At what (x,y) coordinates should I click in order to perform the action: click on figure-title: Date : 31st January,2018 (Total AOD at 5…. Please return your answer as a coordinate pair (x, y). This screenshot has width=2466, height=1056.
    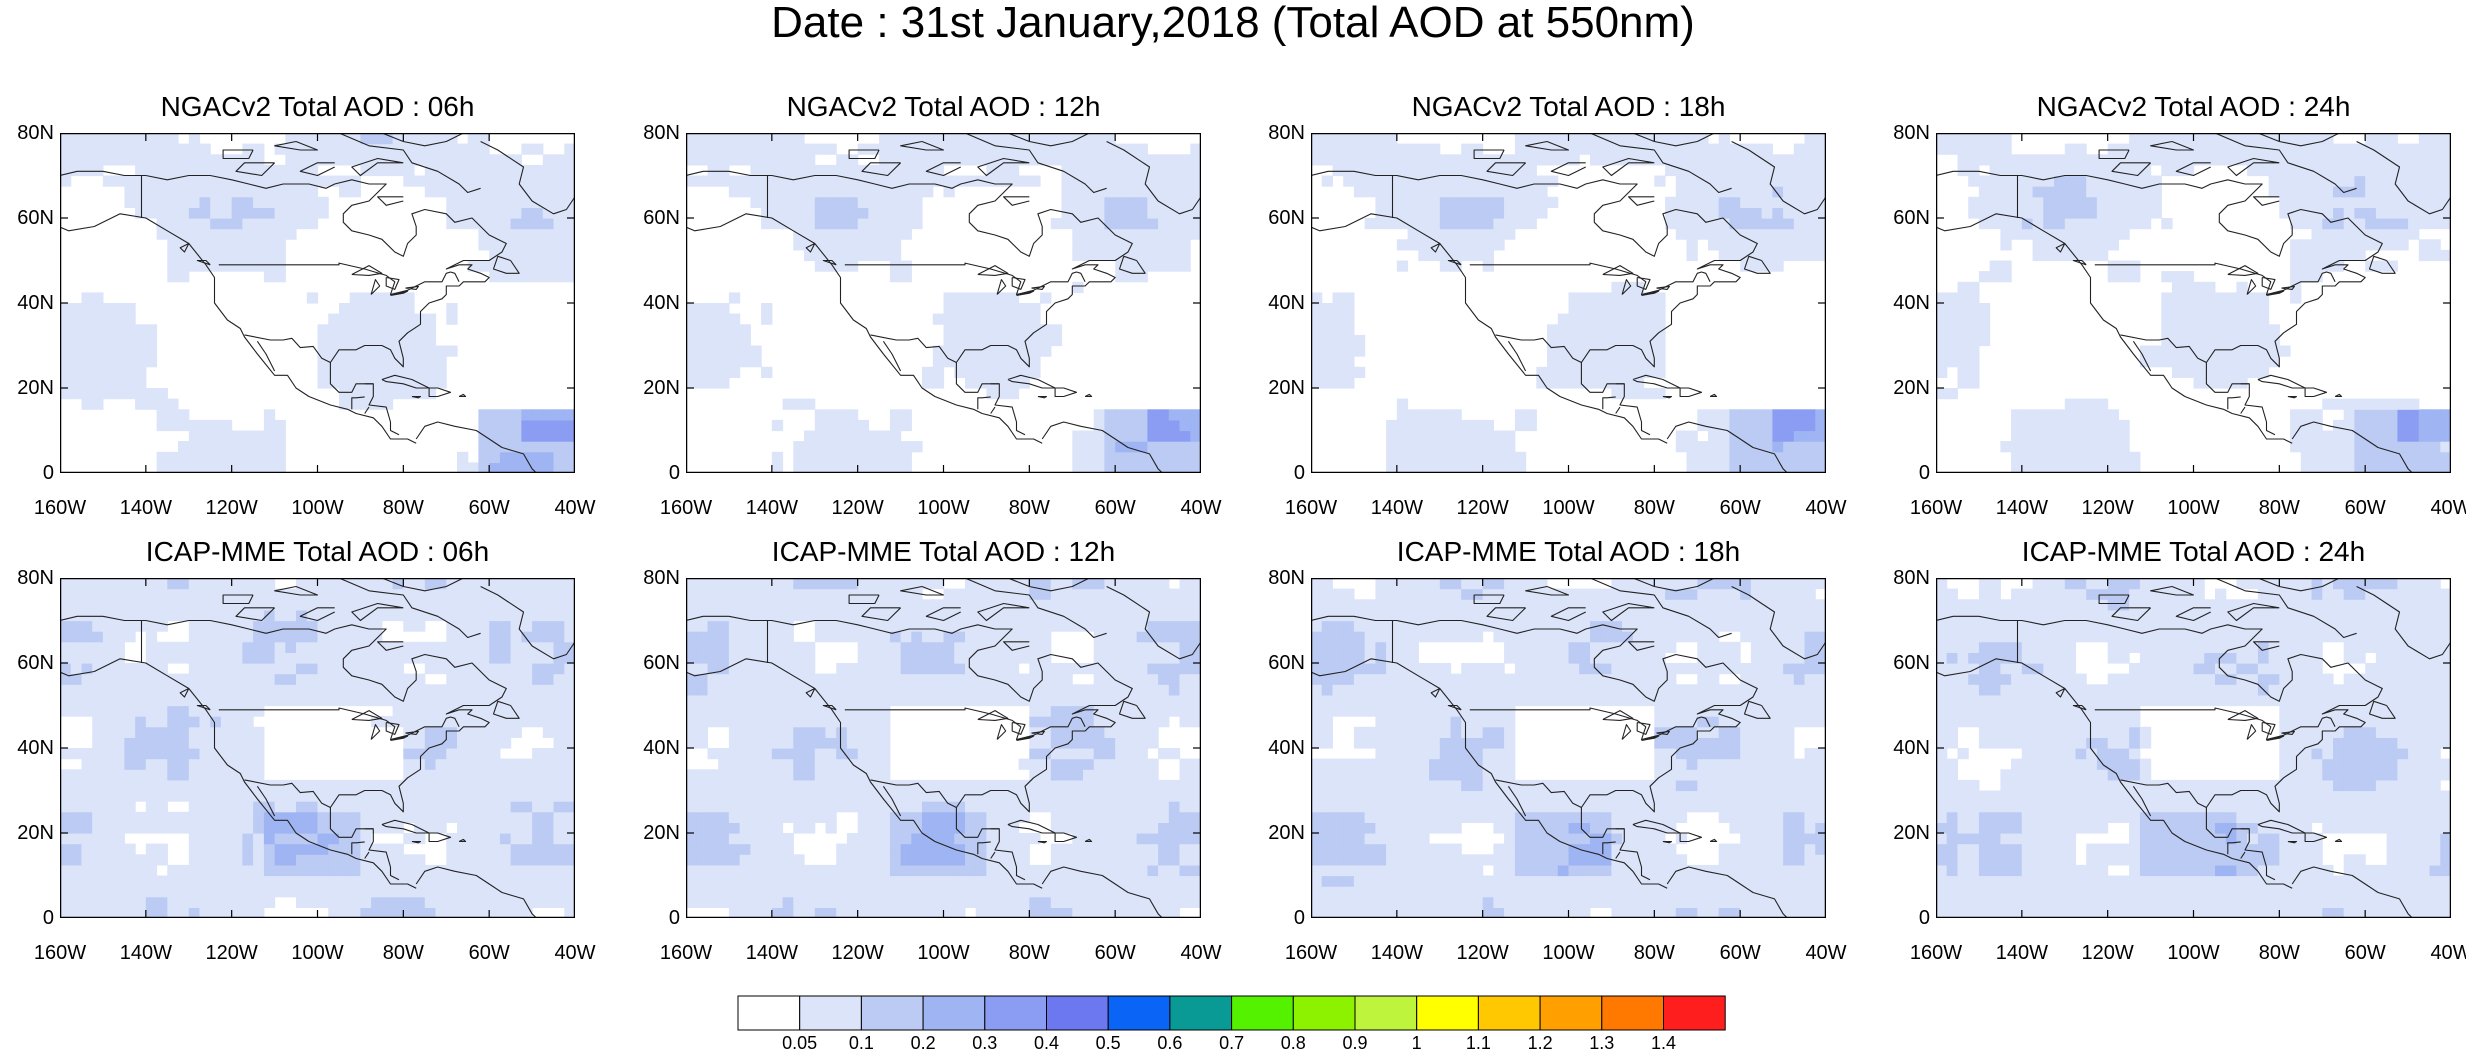
    Looking at the image, I should click on (1233, 23).